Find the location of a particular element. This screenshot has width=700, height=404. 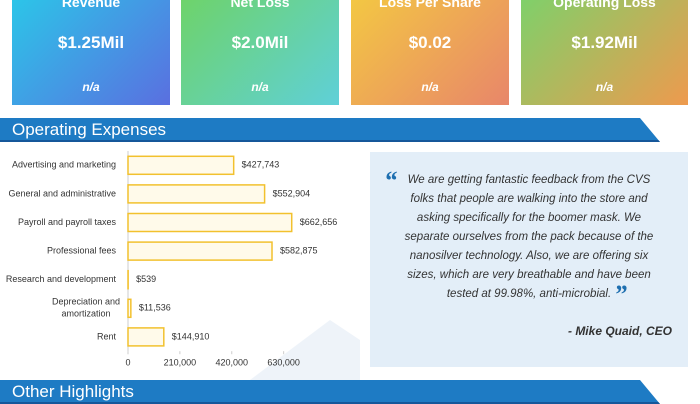

value-label: $427,743 is located at coordinates (261, 165).